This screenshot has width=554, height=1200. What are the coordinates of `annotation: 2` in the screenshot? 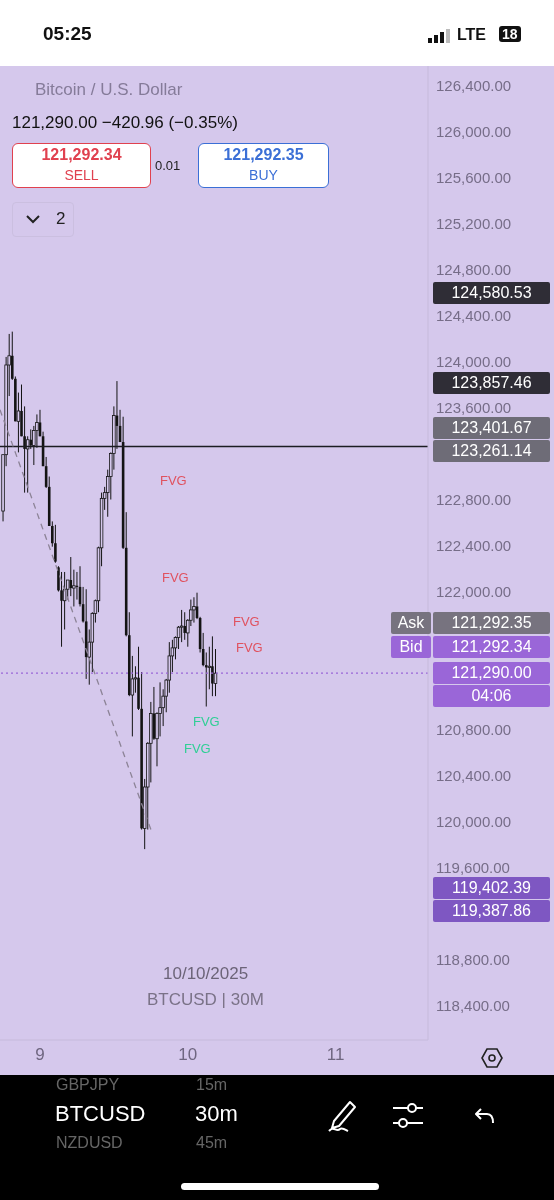 It's located at (61, 219).